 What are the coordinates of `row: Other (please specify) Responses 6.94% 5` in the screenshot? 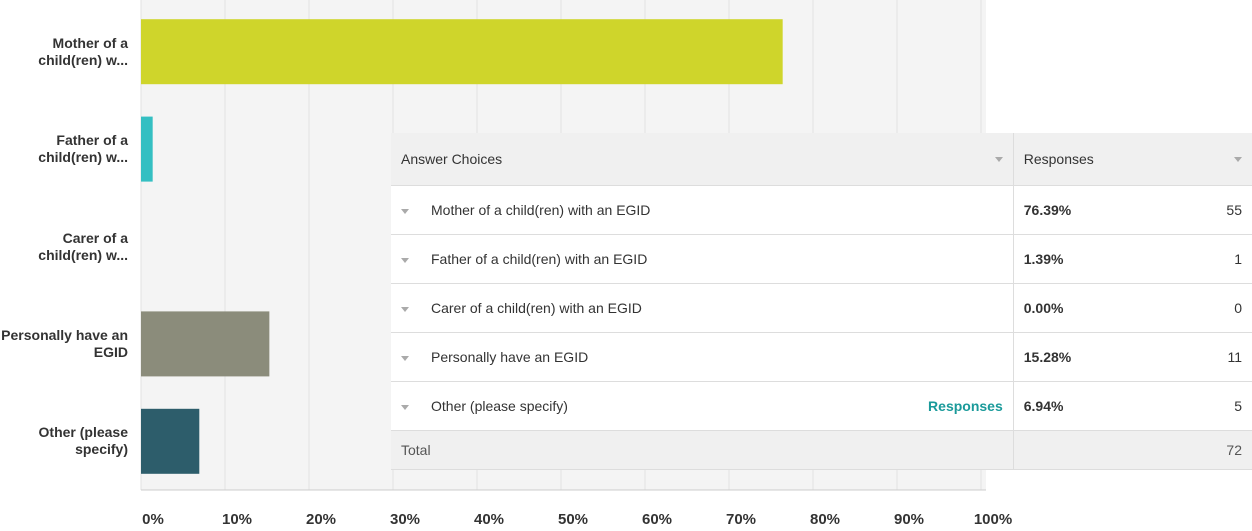 It's located at (821, 406).